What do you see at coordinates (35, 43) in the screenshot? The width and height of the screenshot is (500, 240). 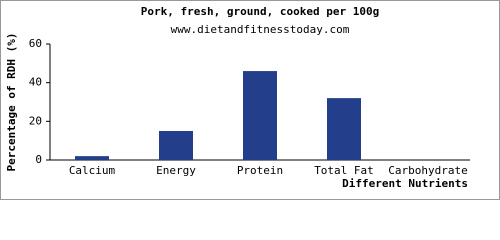 I see `y-tick-label: 60` at bounding box center [35, 43].